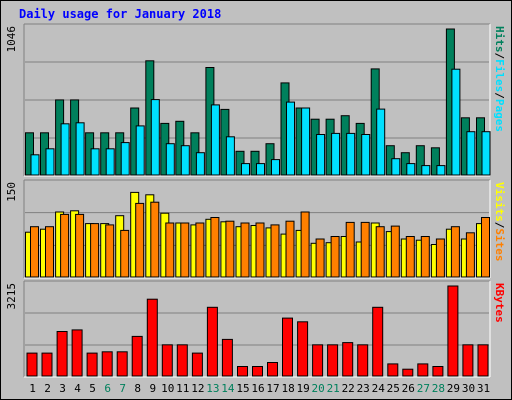  I want to click on legend-labels: Hits/Files/Pages, so click(499, 79).